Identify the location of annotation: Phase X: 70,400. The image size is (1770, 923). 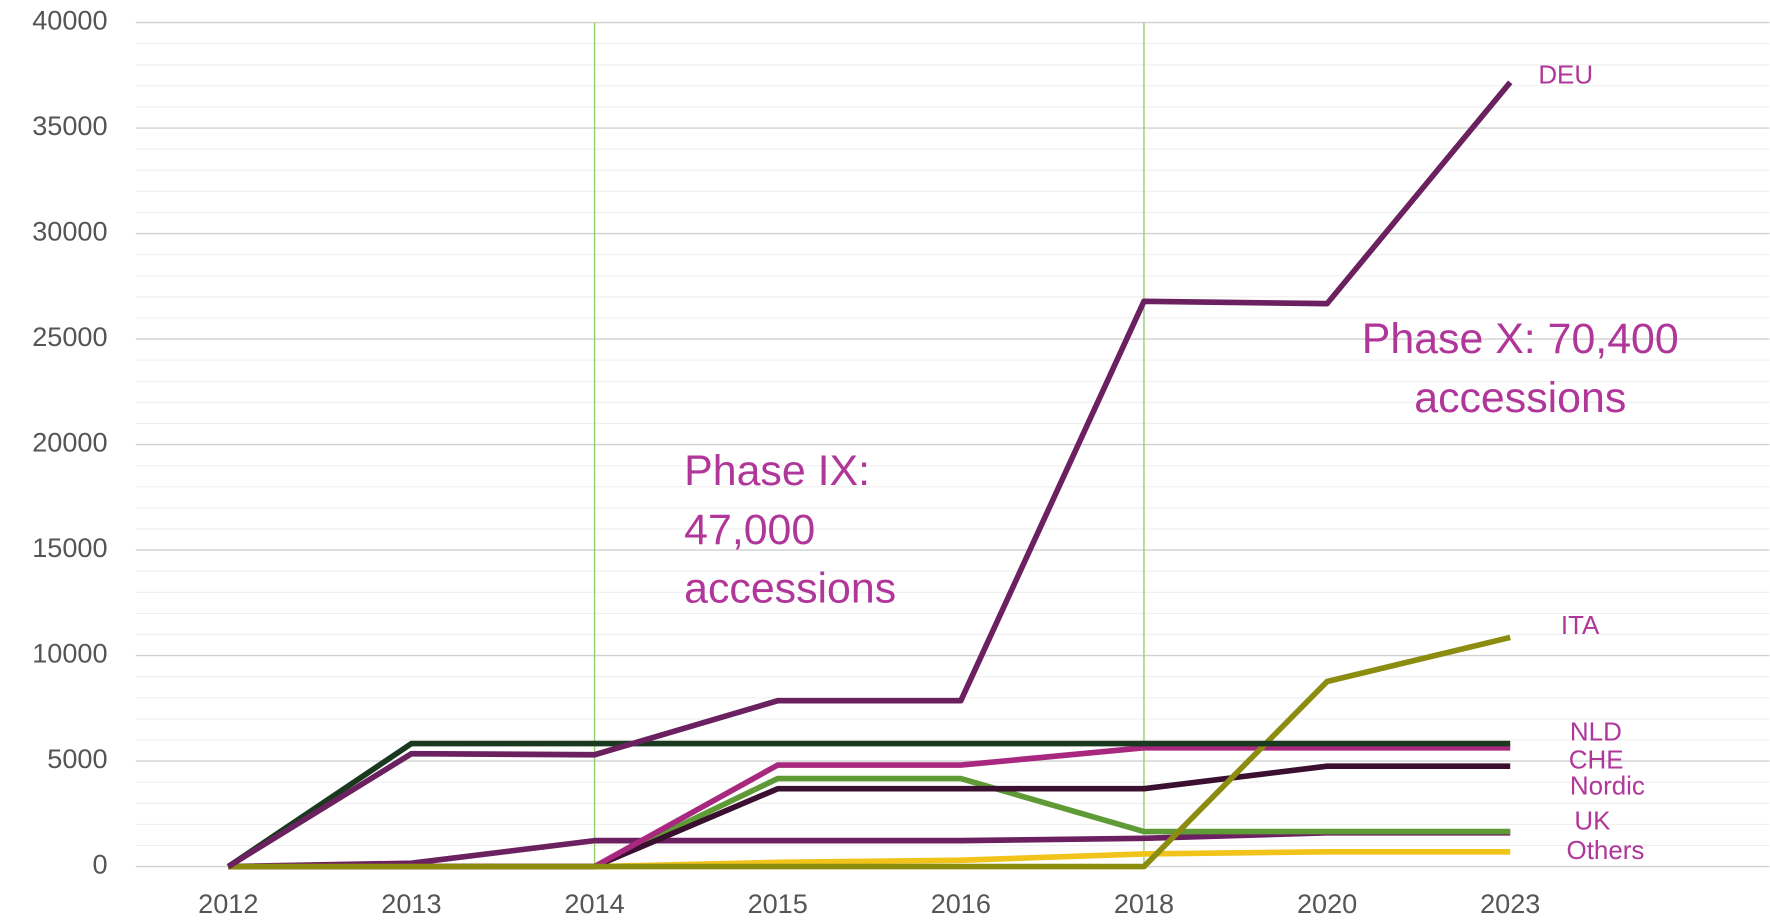
(1520, 339).